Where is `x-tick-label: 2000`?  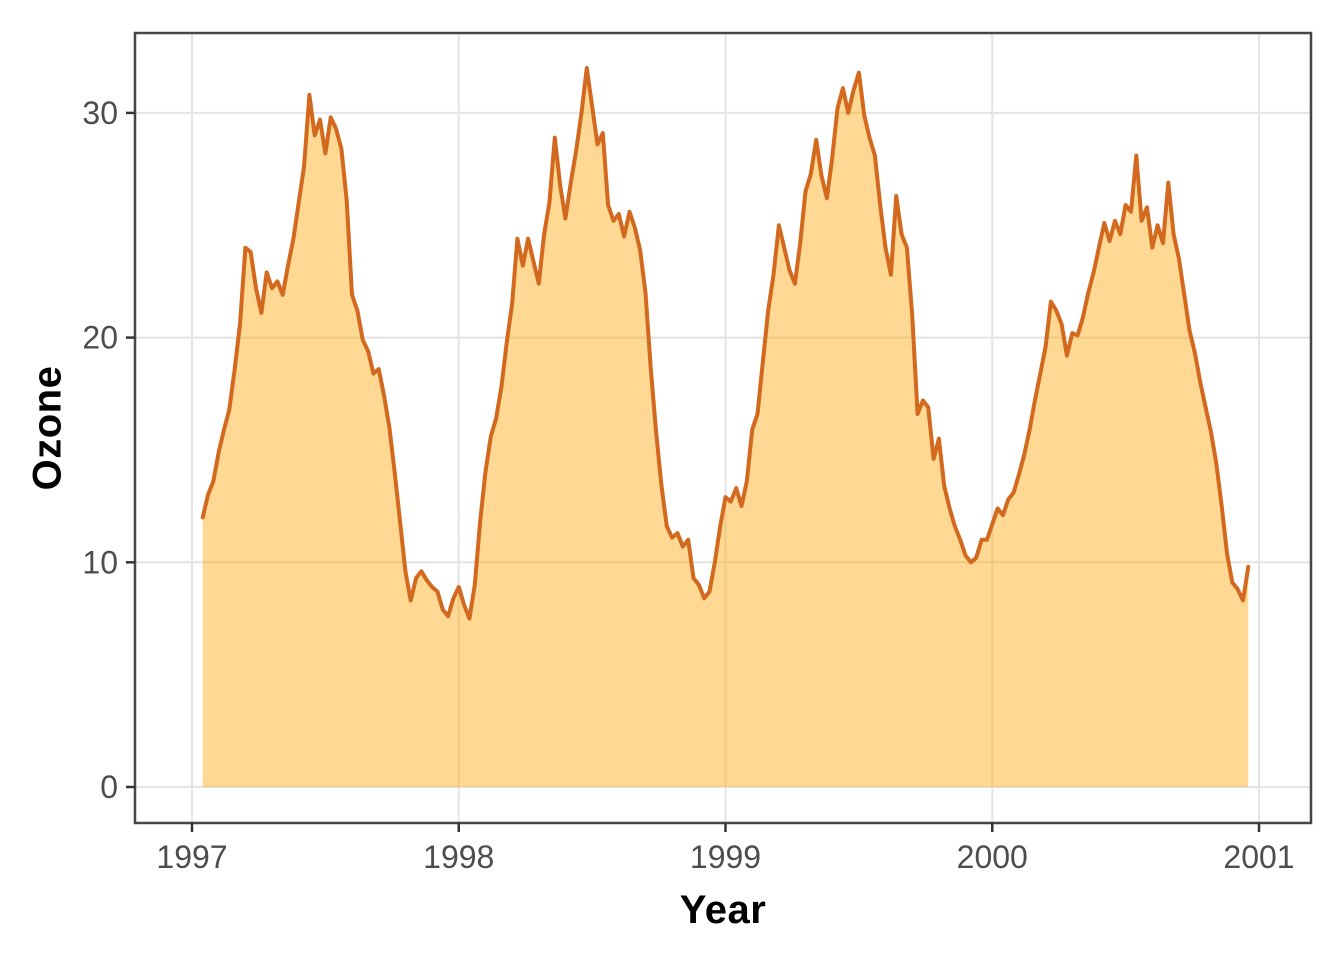
x-tick-label: 2000 is located at coordinates (992, 857).